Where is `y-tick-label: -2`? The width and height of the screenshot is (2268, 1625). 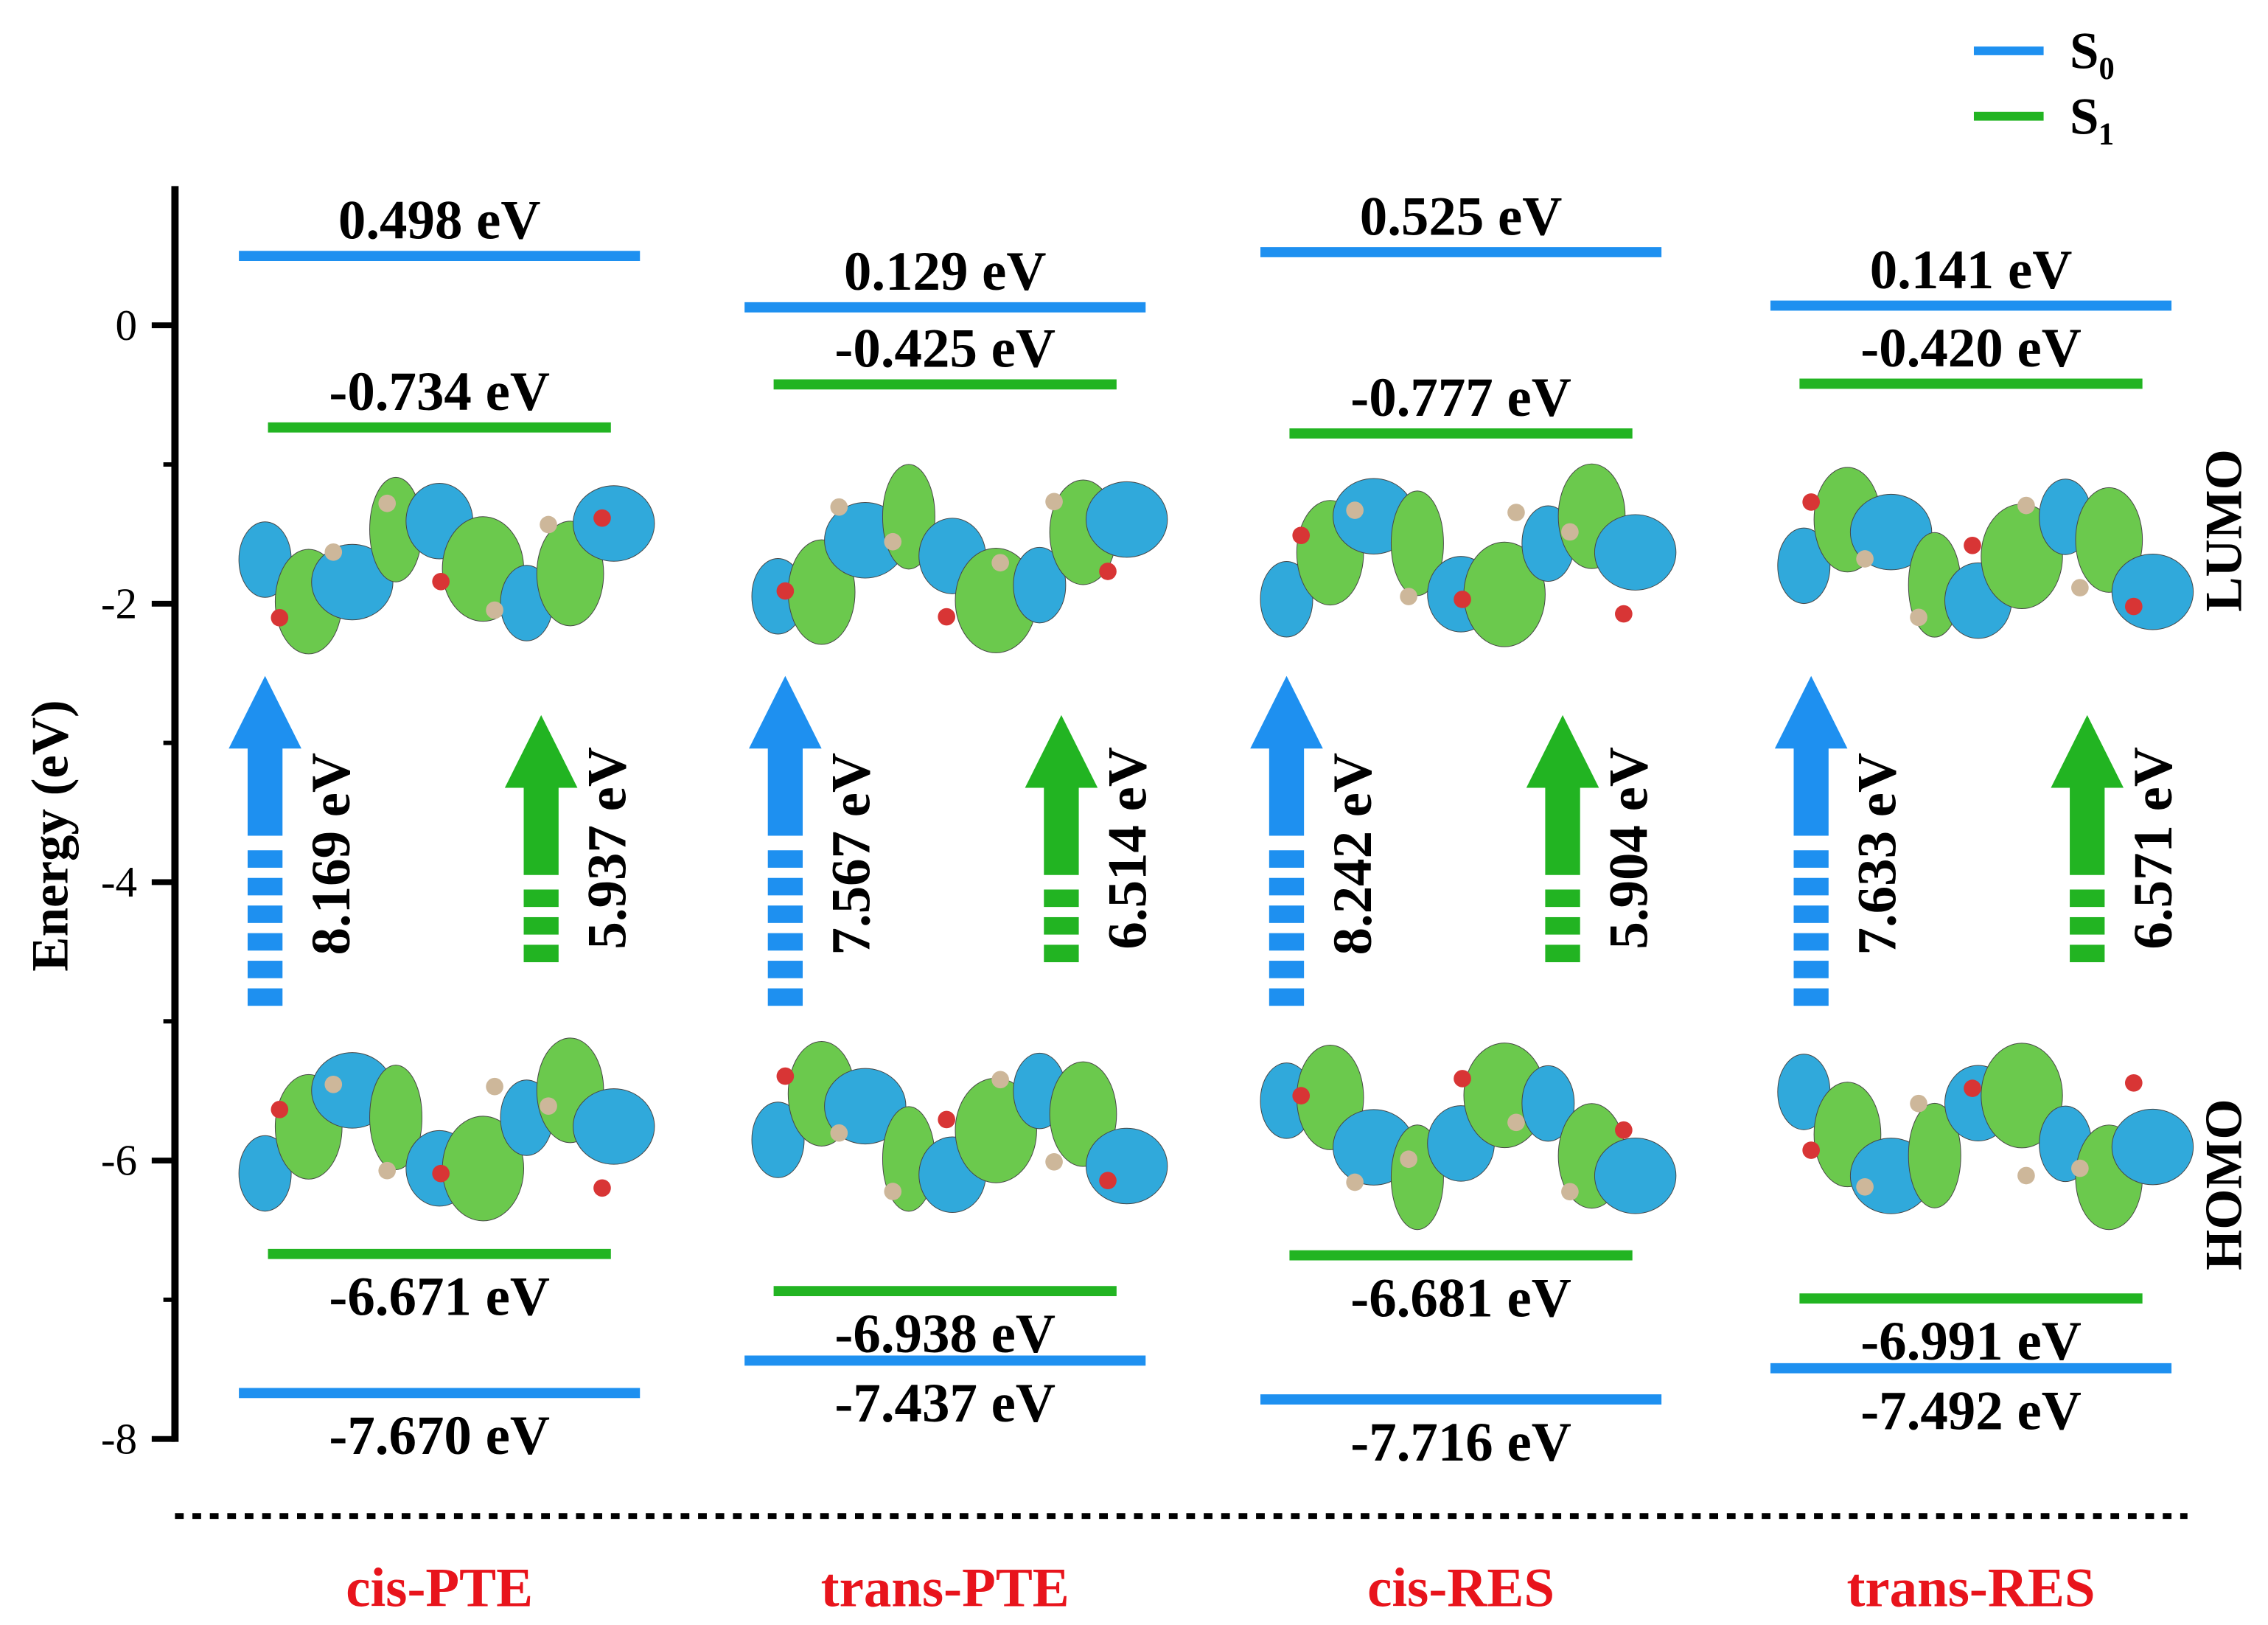
y-tick-label: -2 is located at coordinates (119, 603).